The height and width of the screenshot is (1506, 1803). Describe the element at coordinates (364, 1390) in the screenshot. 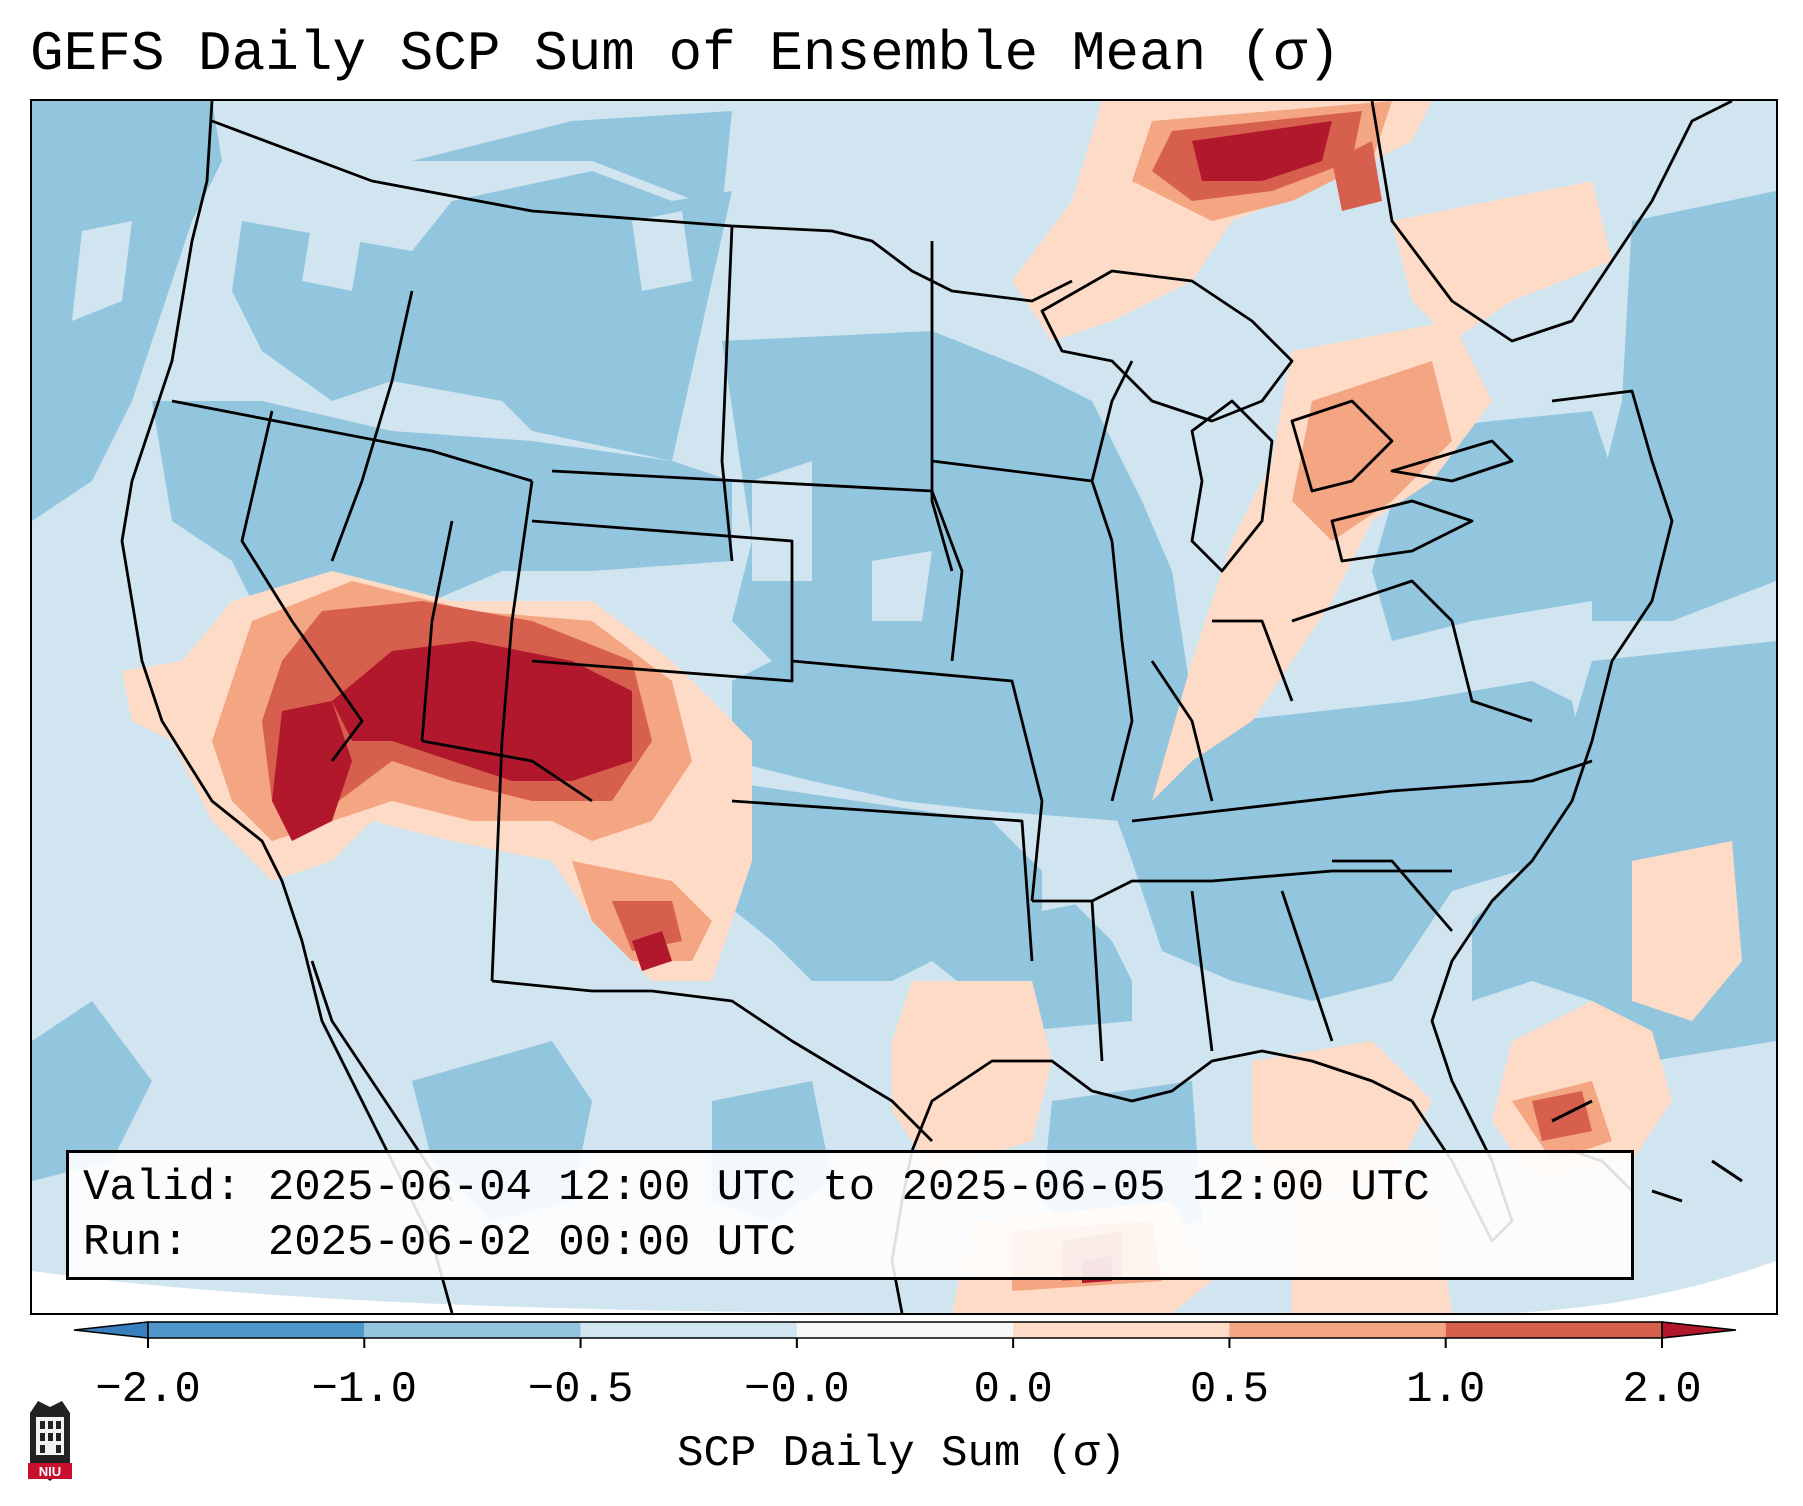

I see `colorbar-tick-label: −1.0` at that location.